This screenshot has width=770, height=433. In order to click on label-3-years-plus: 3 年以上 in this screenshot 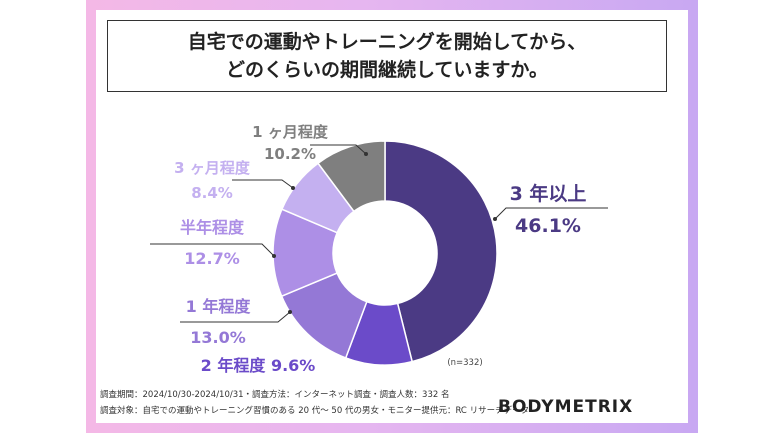, I will do `click(548, 193)`.